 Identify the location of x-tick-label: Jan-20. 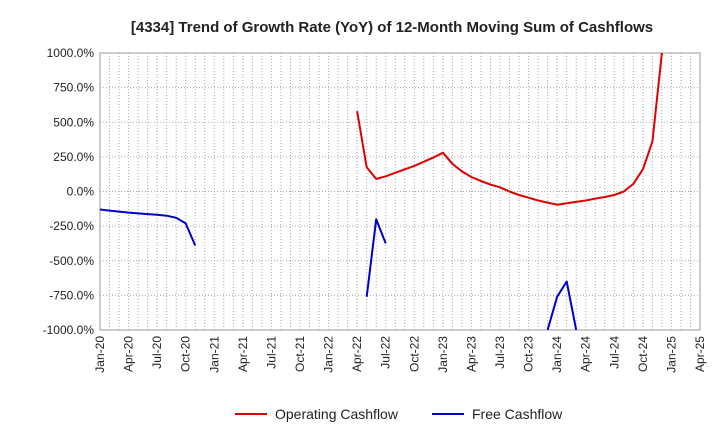
(100, 354).